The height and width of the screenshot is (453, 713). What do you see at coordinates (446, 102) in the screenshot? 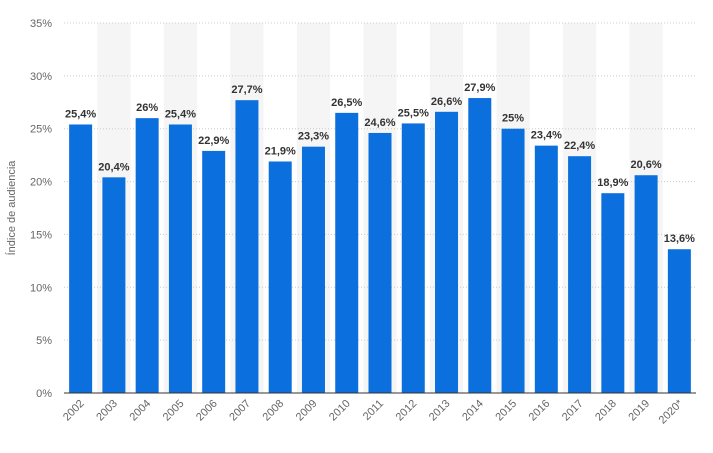
I see `data-label: 26,6%` at bounding box center [446, 102].